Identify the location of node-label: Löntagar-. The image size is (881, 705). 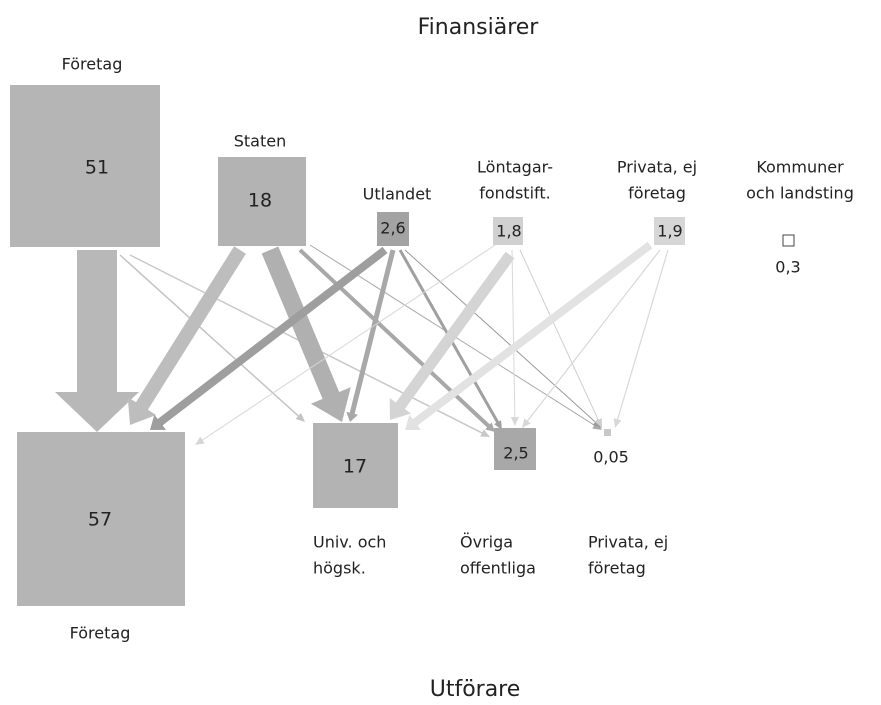
(515, 167).